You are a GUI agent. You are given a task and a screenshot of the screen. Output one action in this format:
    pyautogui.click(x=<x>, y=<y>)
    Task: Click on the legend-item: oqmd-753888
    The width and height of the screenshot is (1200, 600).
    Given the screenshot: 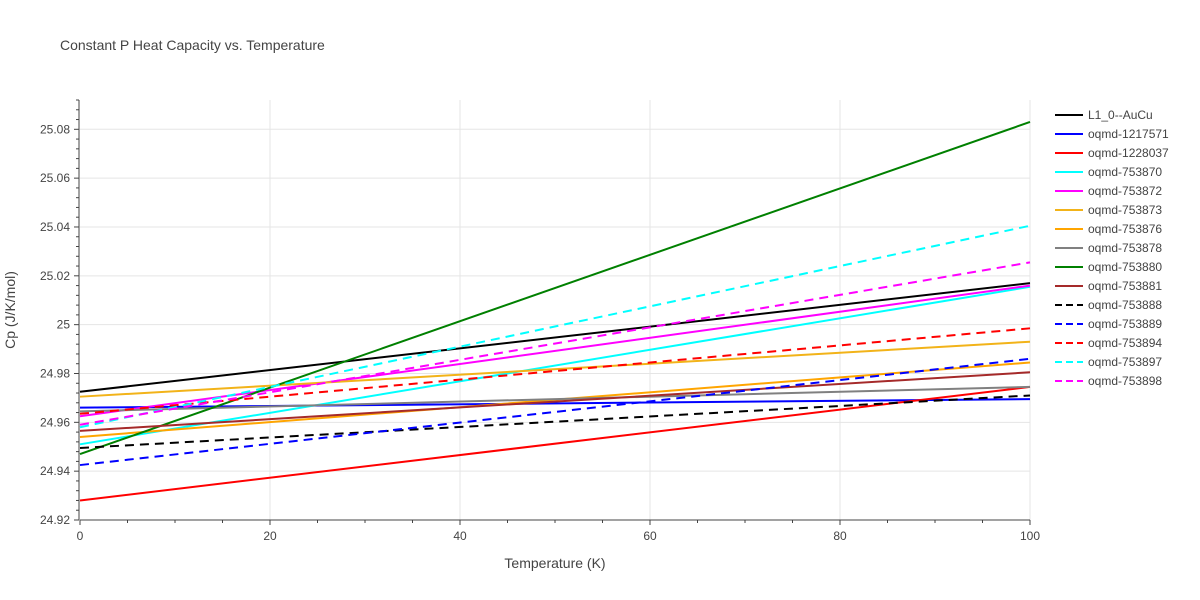 What is the action you would take?
    pyautogui.click(x=1108, y=305)
    